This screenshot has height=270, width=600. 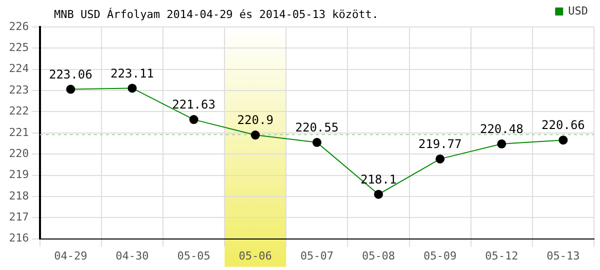 I want to click on y-tick-label: 224, so click(x=19, y=69).